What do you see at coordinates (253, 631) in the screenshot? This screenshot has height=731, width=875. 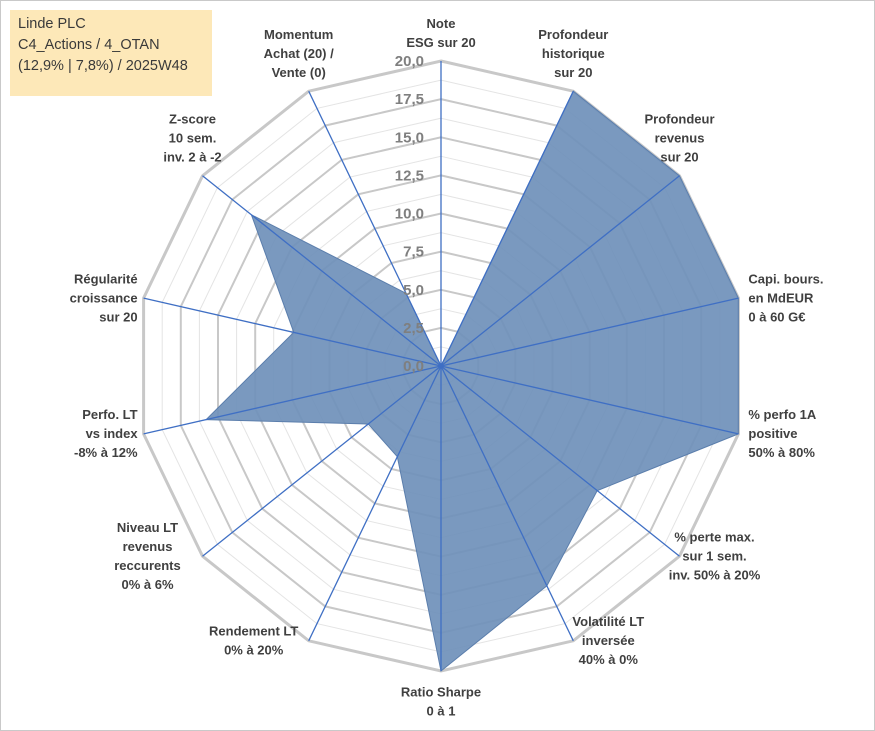 I see `category-label-line: Rendement LT` at bounding box center [253, 631].